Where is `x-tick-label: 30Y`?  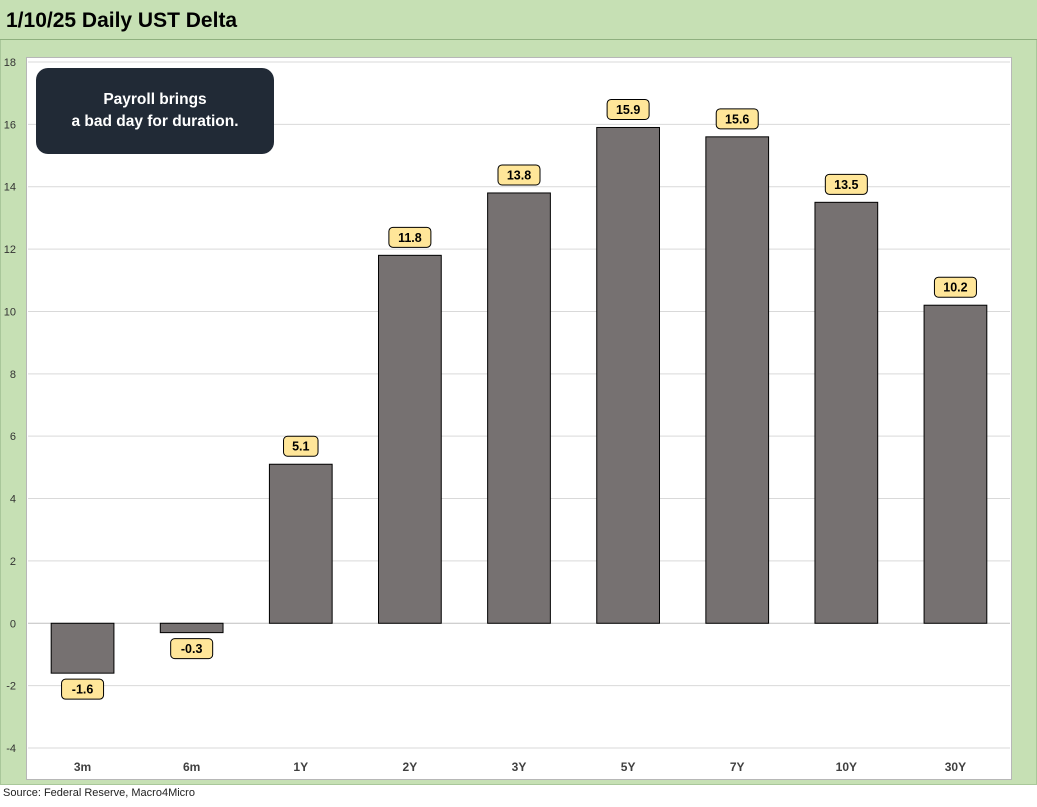 x-tick-label: 30Y is located at coordinates (955, 767).